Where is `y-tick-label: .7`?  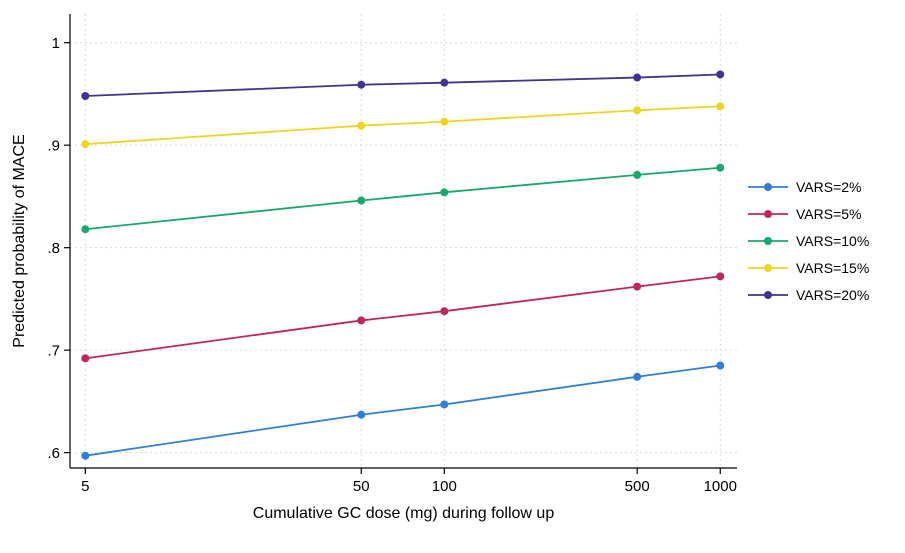 y-tick-label: .7 is located at coordinates (53, 350).